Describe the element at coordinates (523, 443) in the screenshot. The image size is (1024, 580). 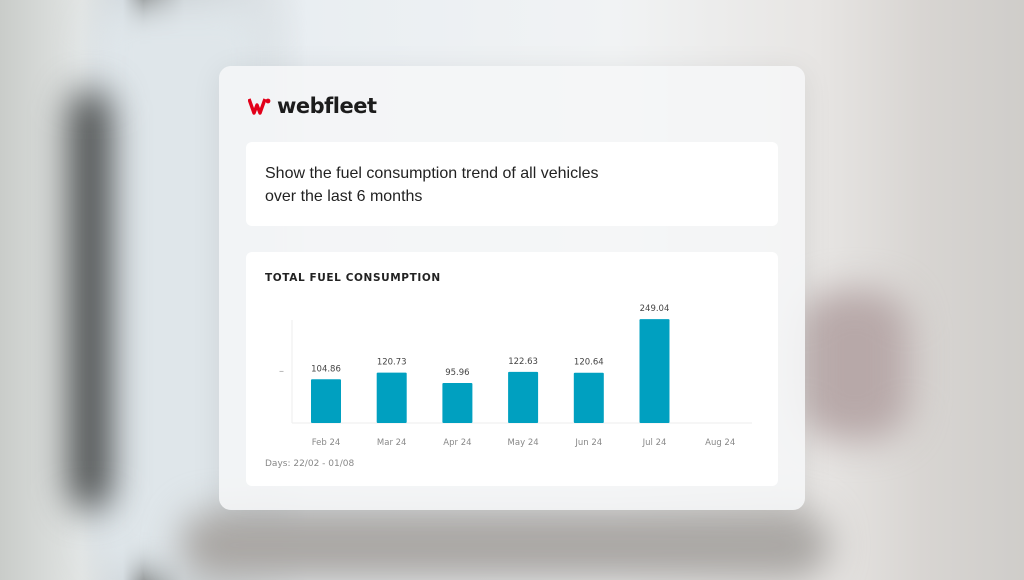
I see `x-tick-label: May 24` at that location.